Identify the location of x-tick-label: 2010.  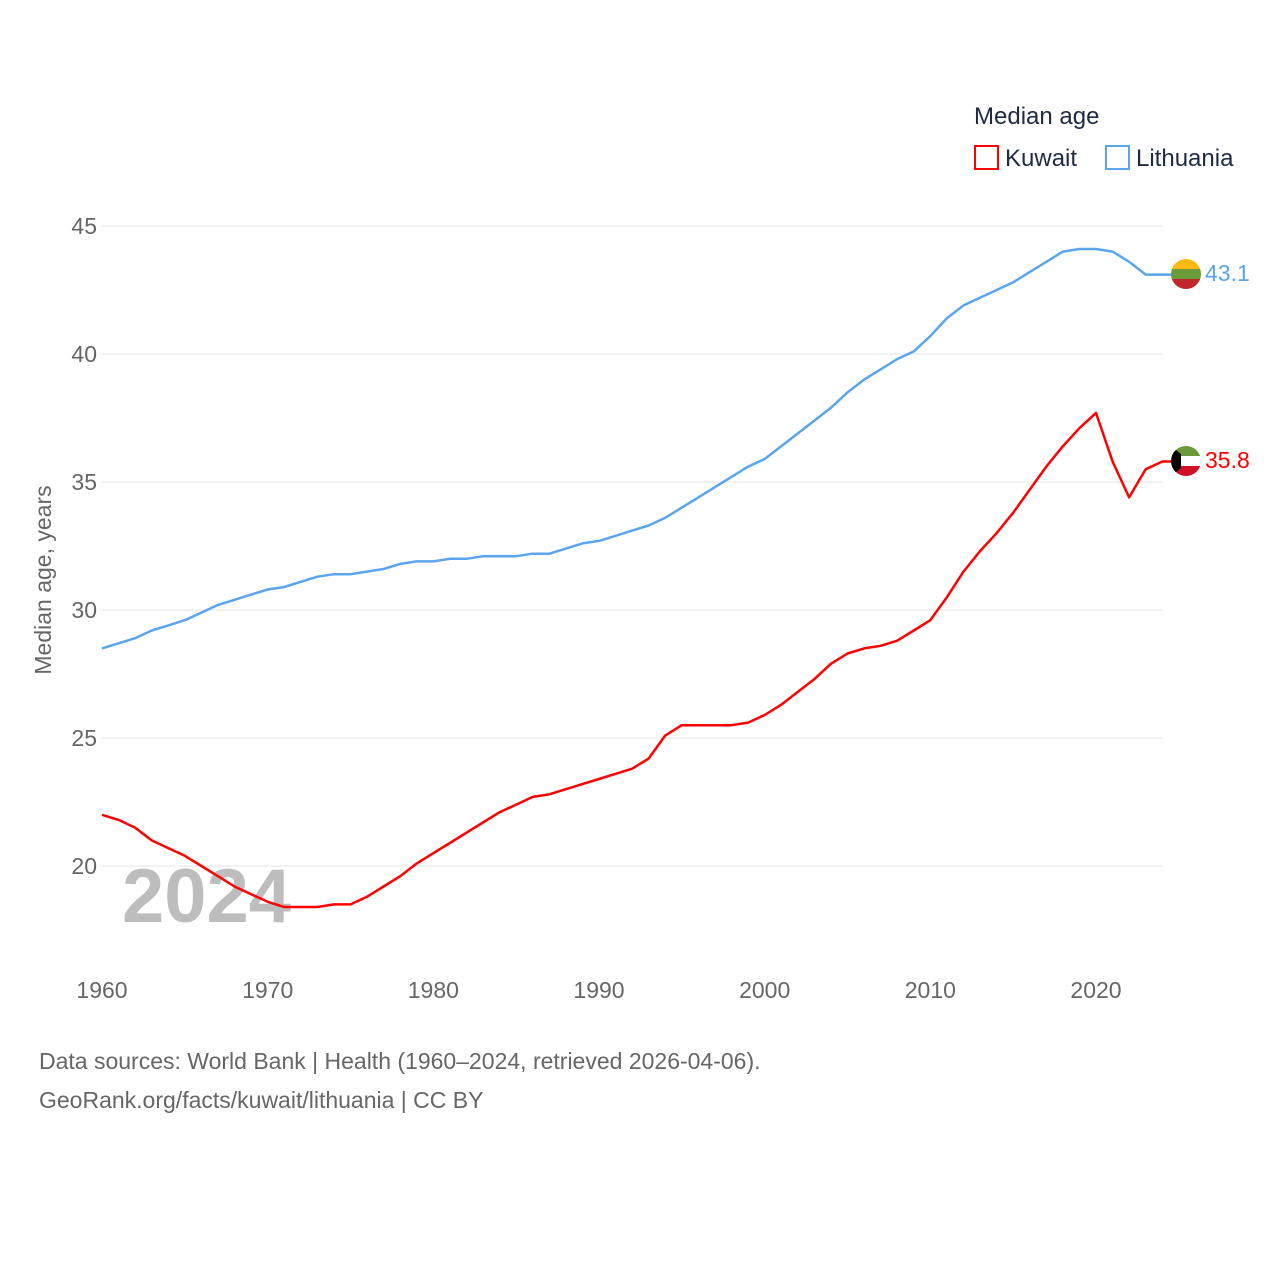
(930, 990).